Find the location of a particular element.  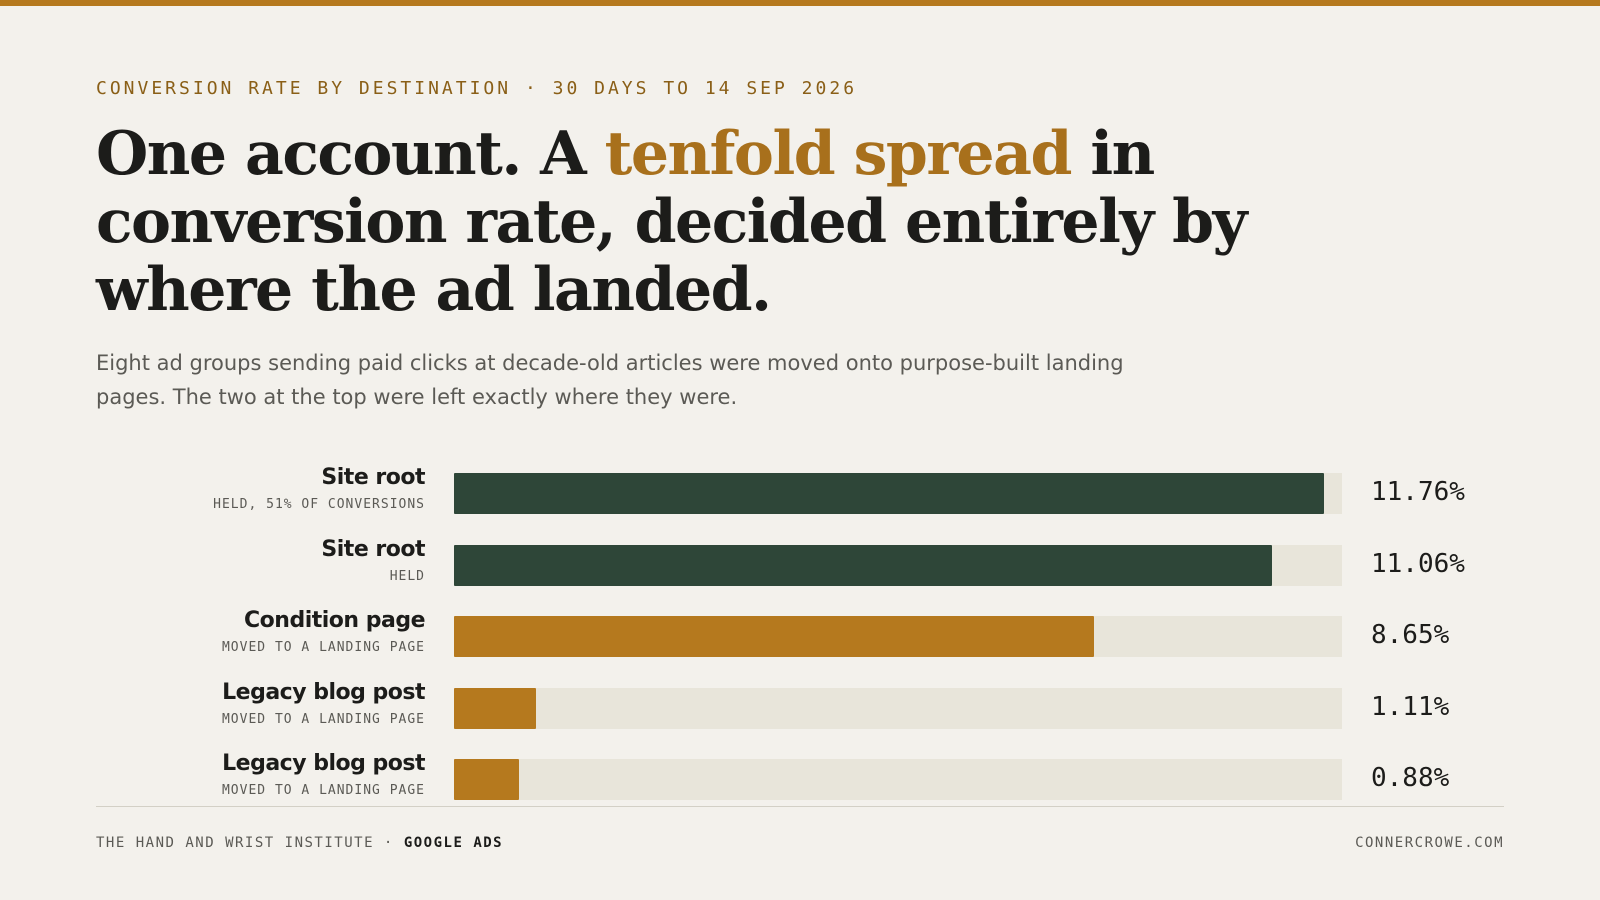

value-label: 11.06% is located at coordinates (1418, 563).